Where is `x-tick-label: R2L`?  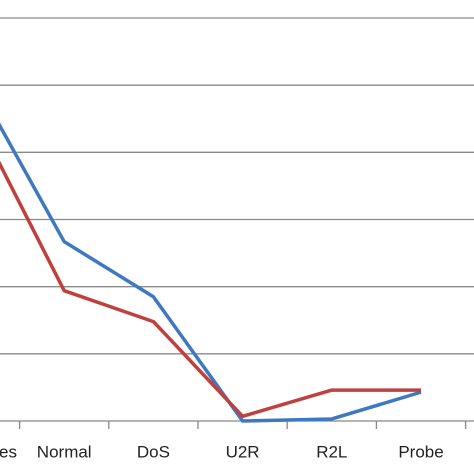
x-tick-label: R2L is located at coordinates (331, 451).